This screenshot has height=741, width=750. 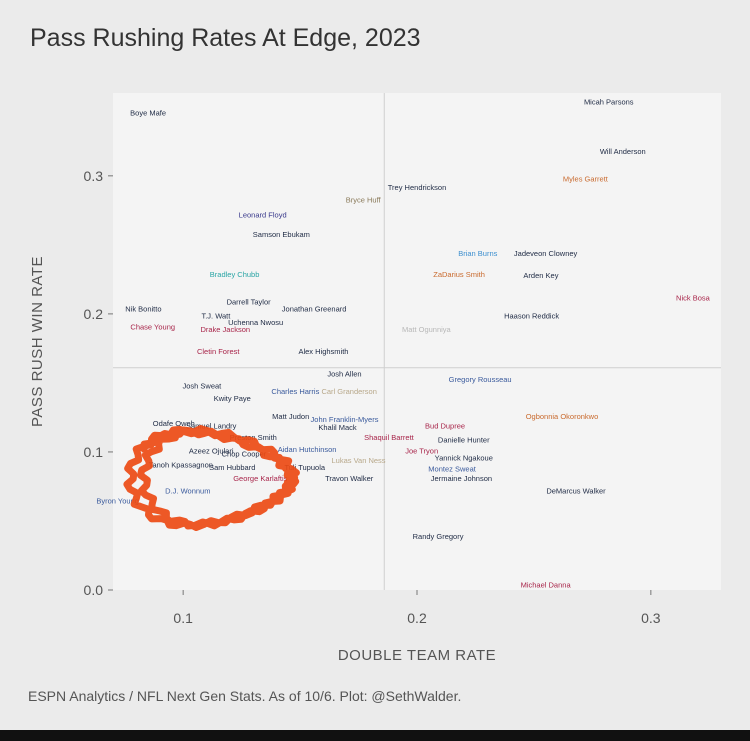 I want to click on player-label: Arden Key, so click(x=540, y=275).